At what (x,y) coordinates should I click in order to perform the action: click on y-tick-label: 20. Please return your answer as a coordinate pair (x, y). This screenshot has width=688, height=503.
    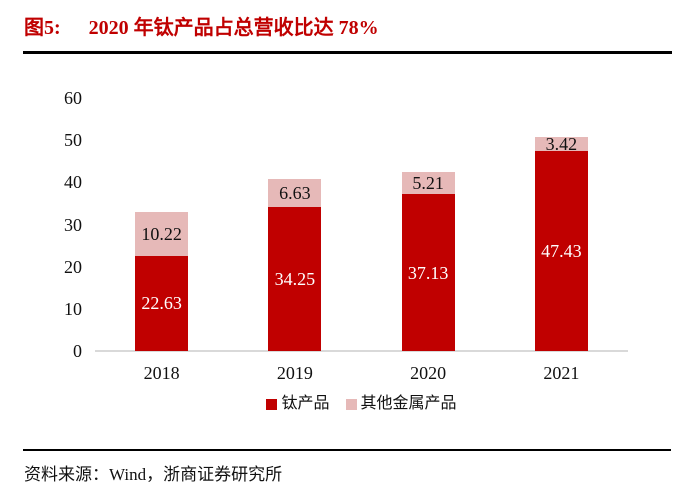
    Looking at the image, I should click on (73, 266).